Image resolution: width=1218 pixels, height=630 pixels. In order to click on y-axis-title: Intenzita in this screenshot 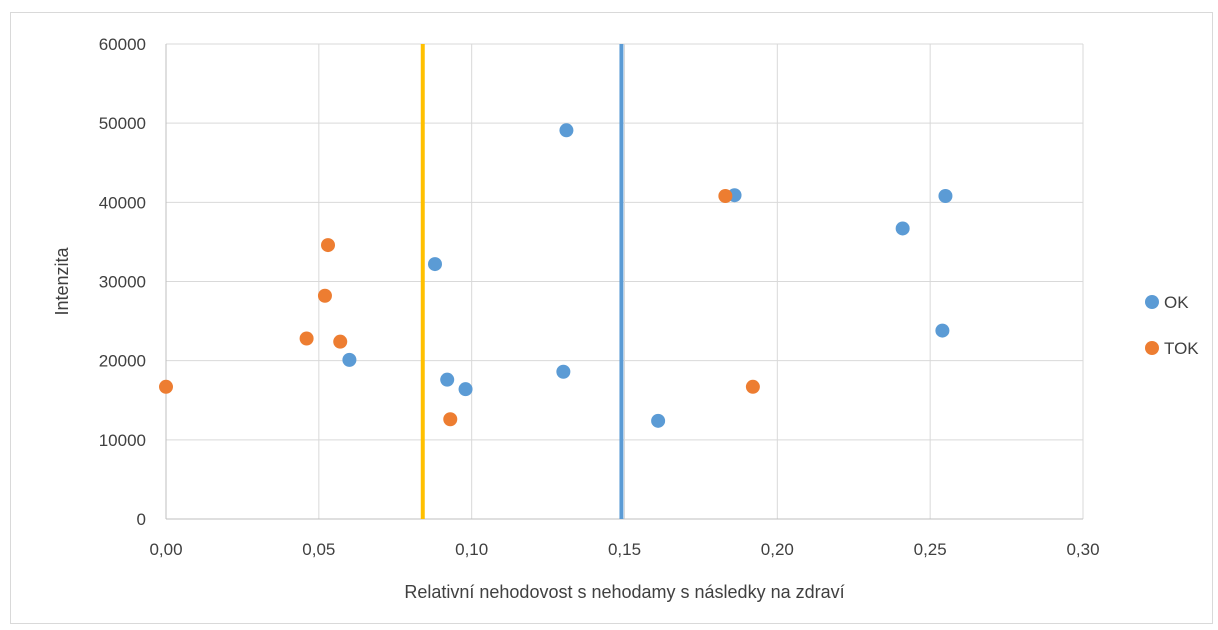, I will do `click(62, 280)`.